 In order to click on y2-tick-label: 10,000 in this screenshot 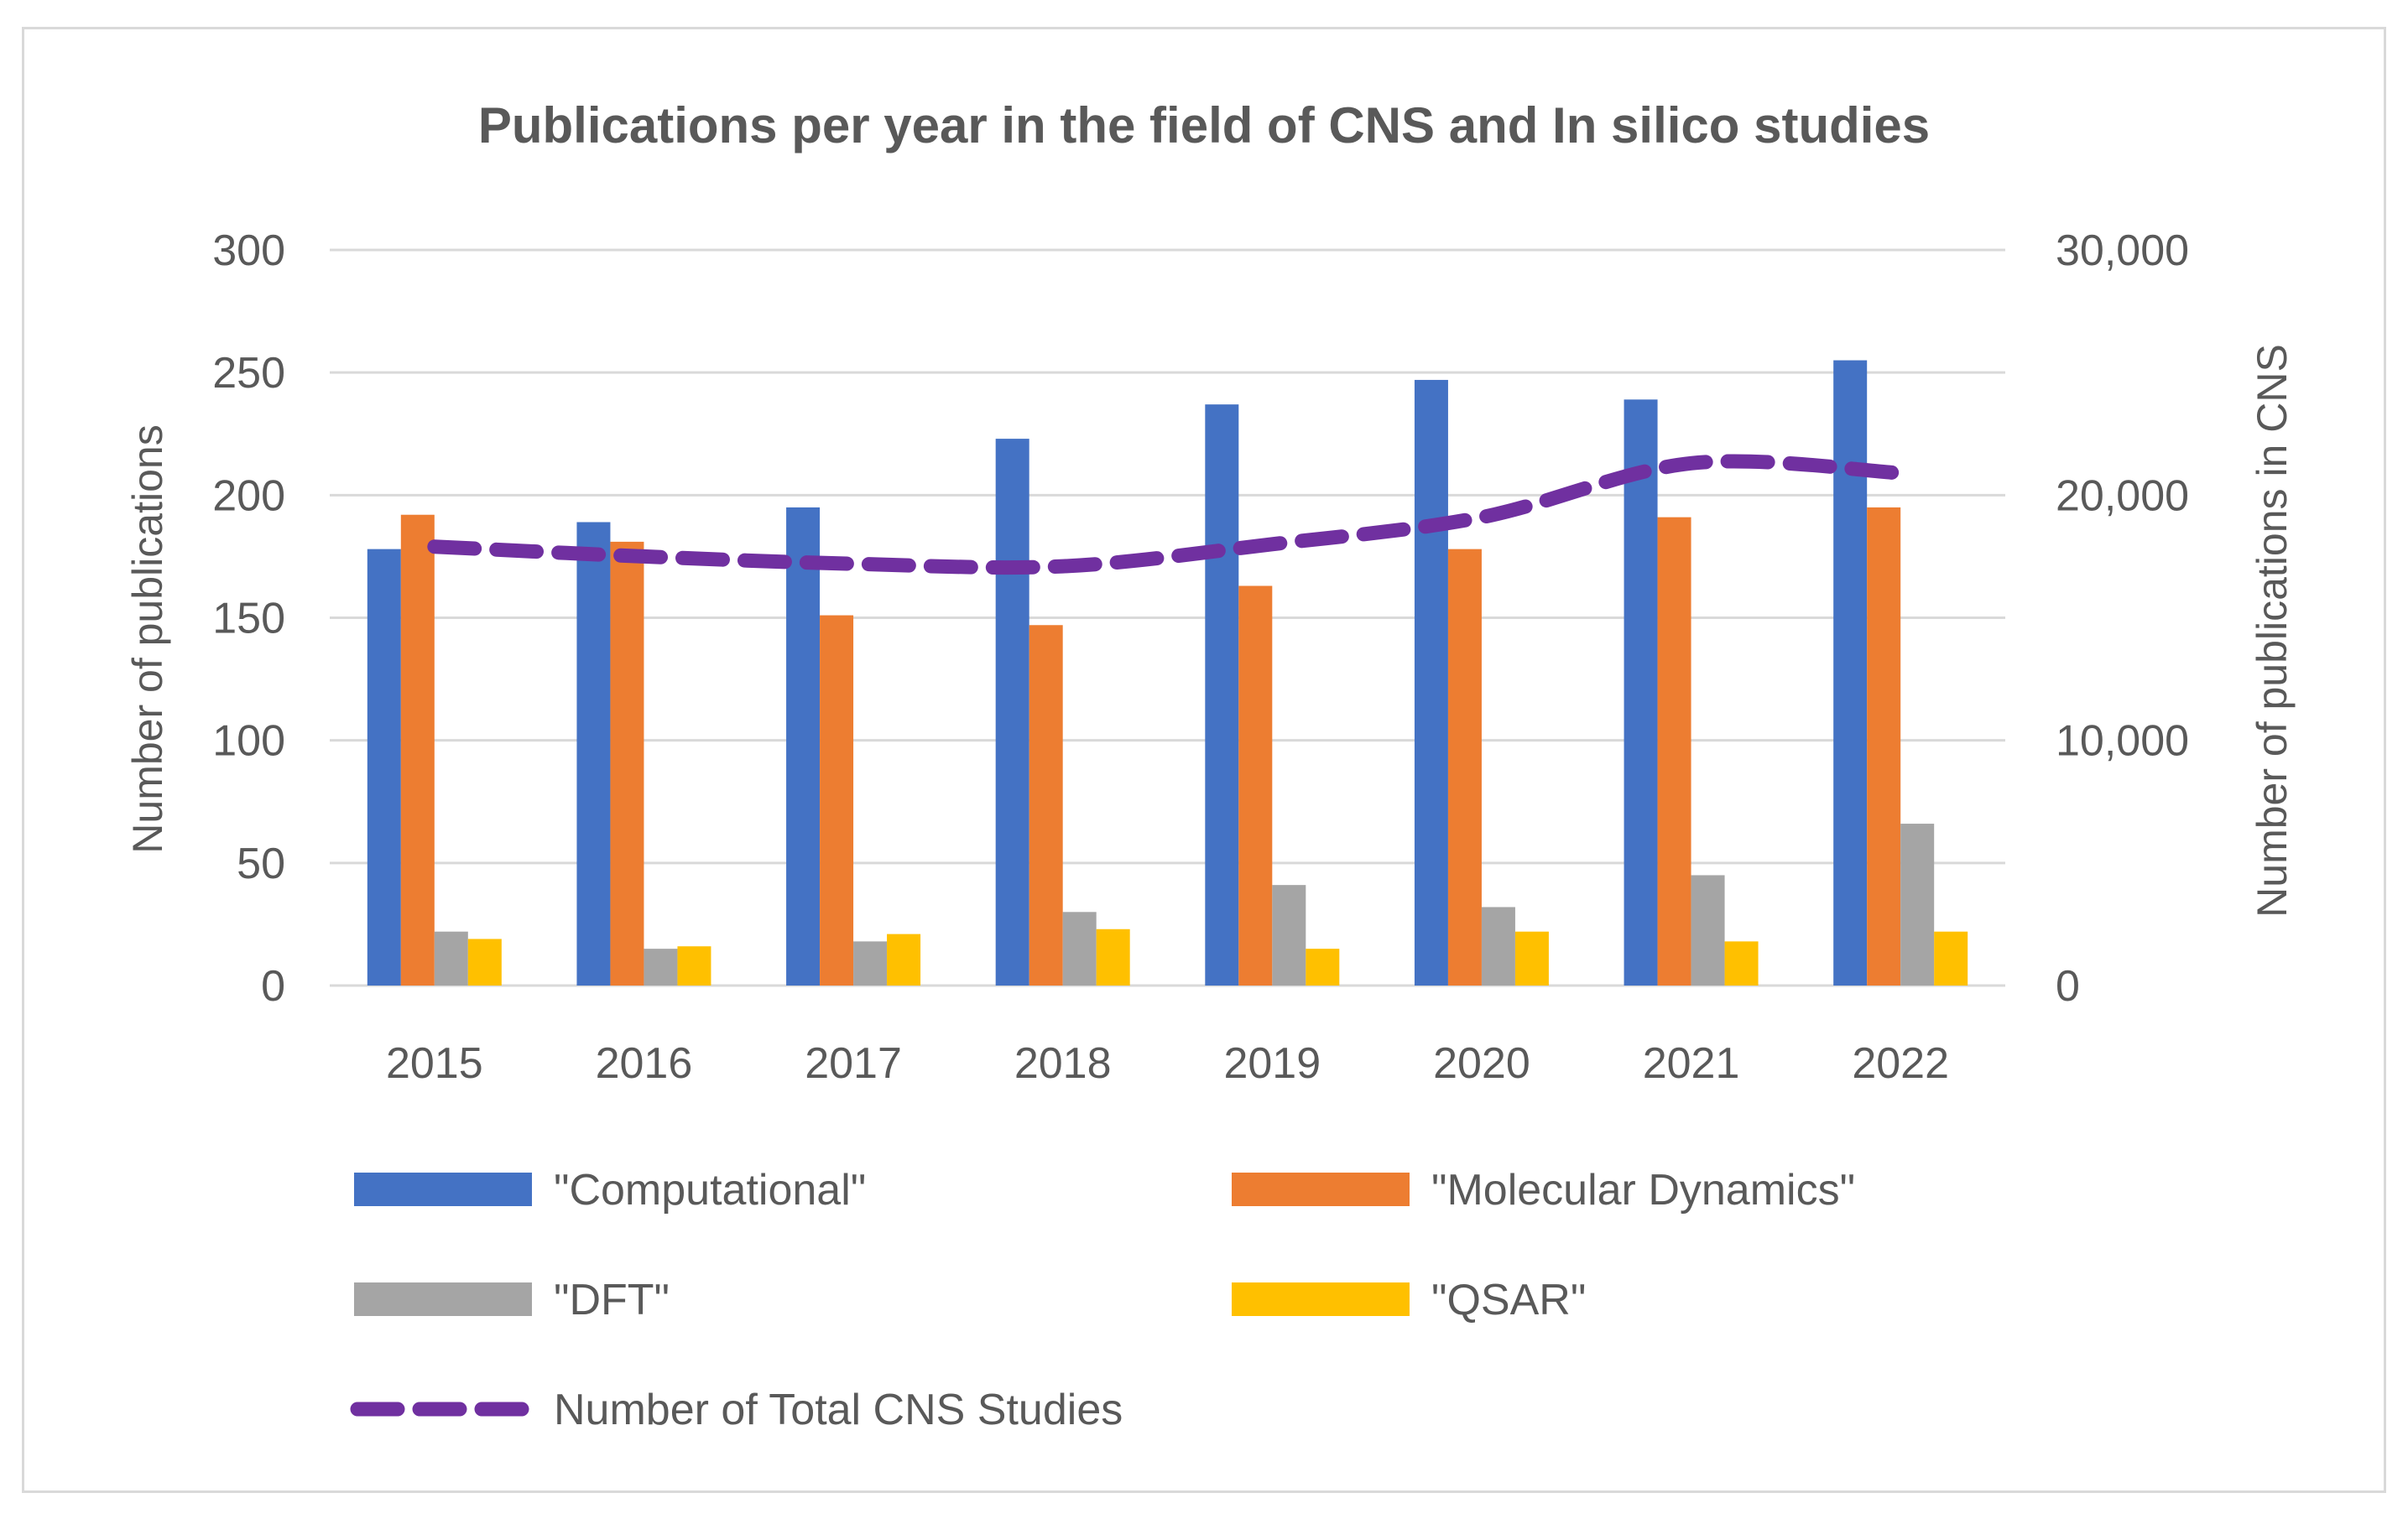, I will do `click(2122, 741)`.